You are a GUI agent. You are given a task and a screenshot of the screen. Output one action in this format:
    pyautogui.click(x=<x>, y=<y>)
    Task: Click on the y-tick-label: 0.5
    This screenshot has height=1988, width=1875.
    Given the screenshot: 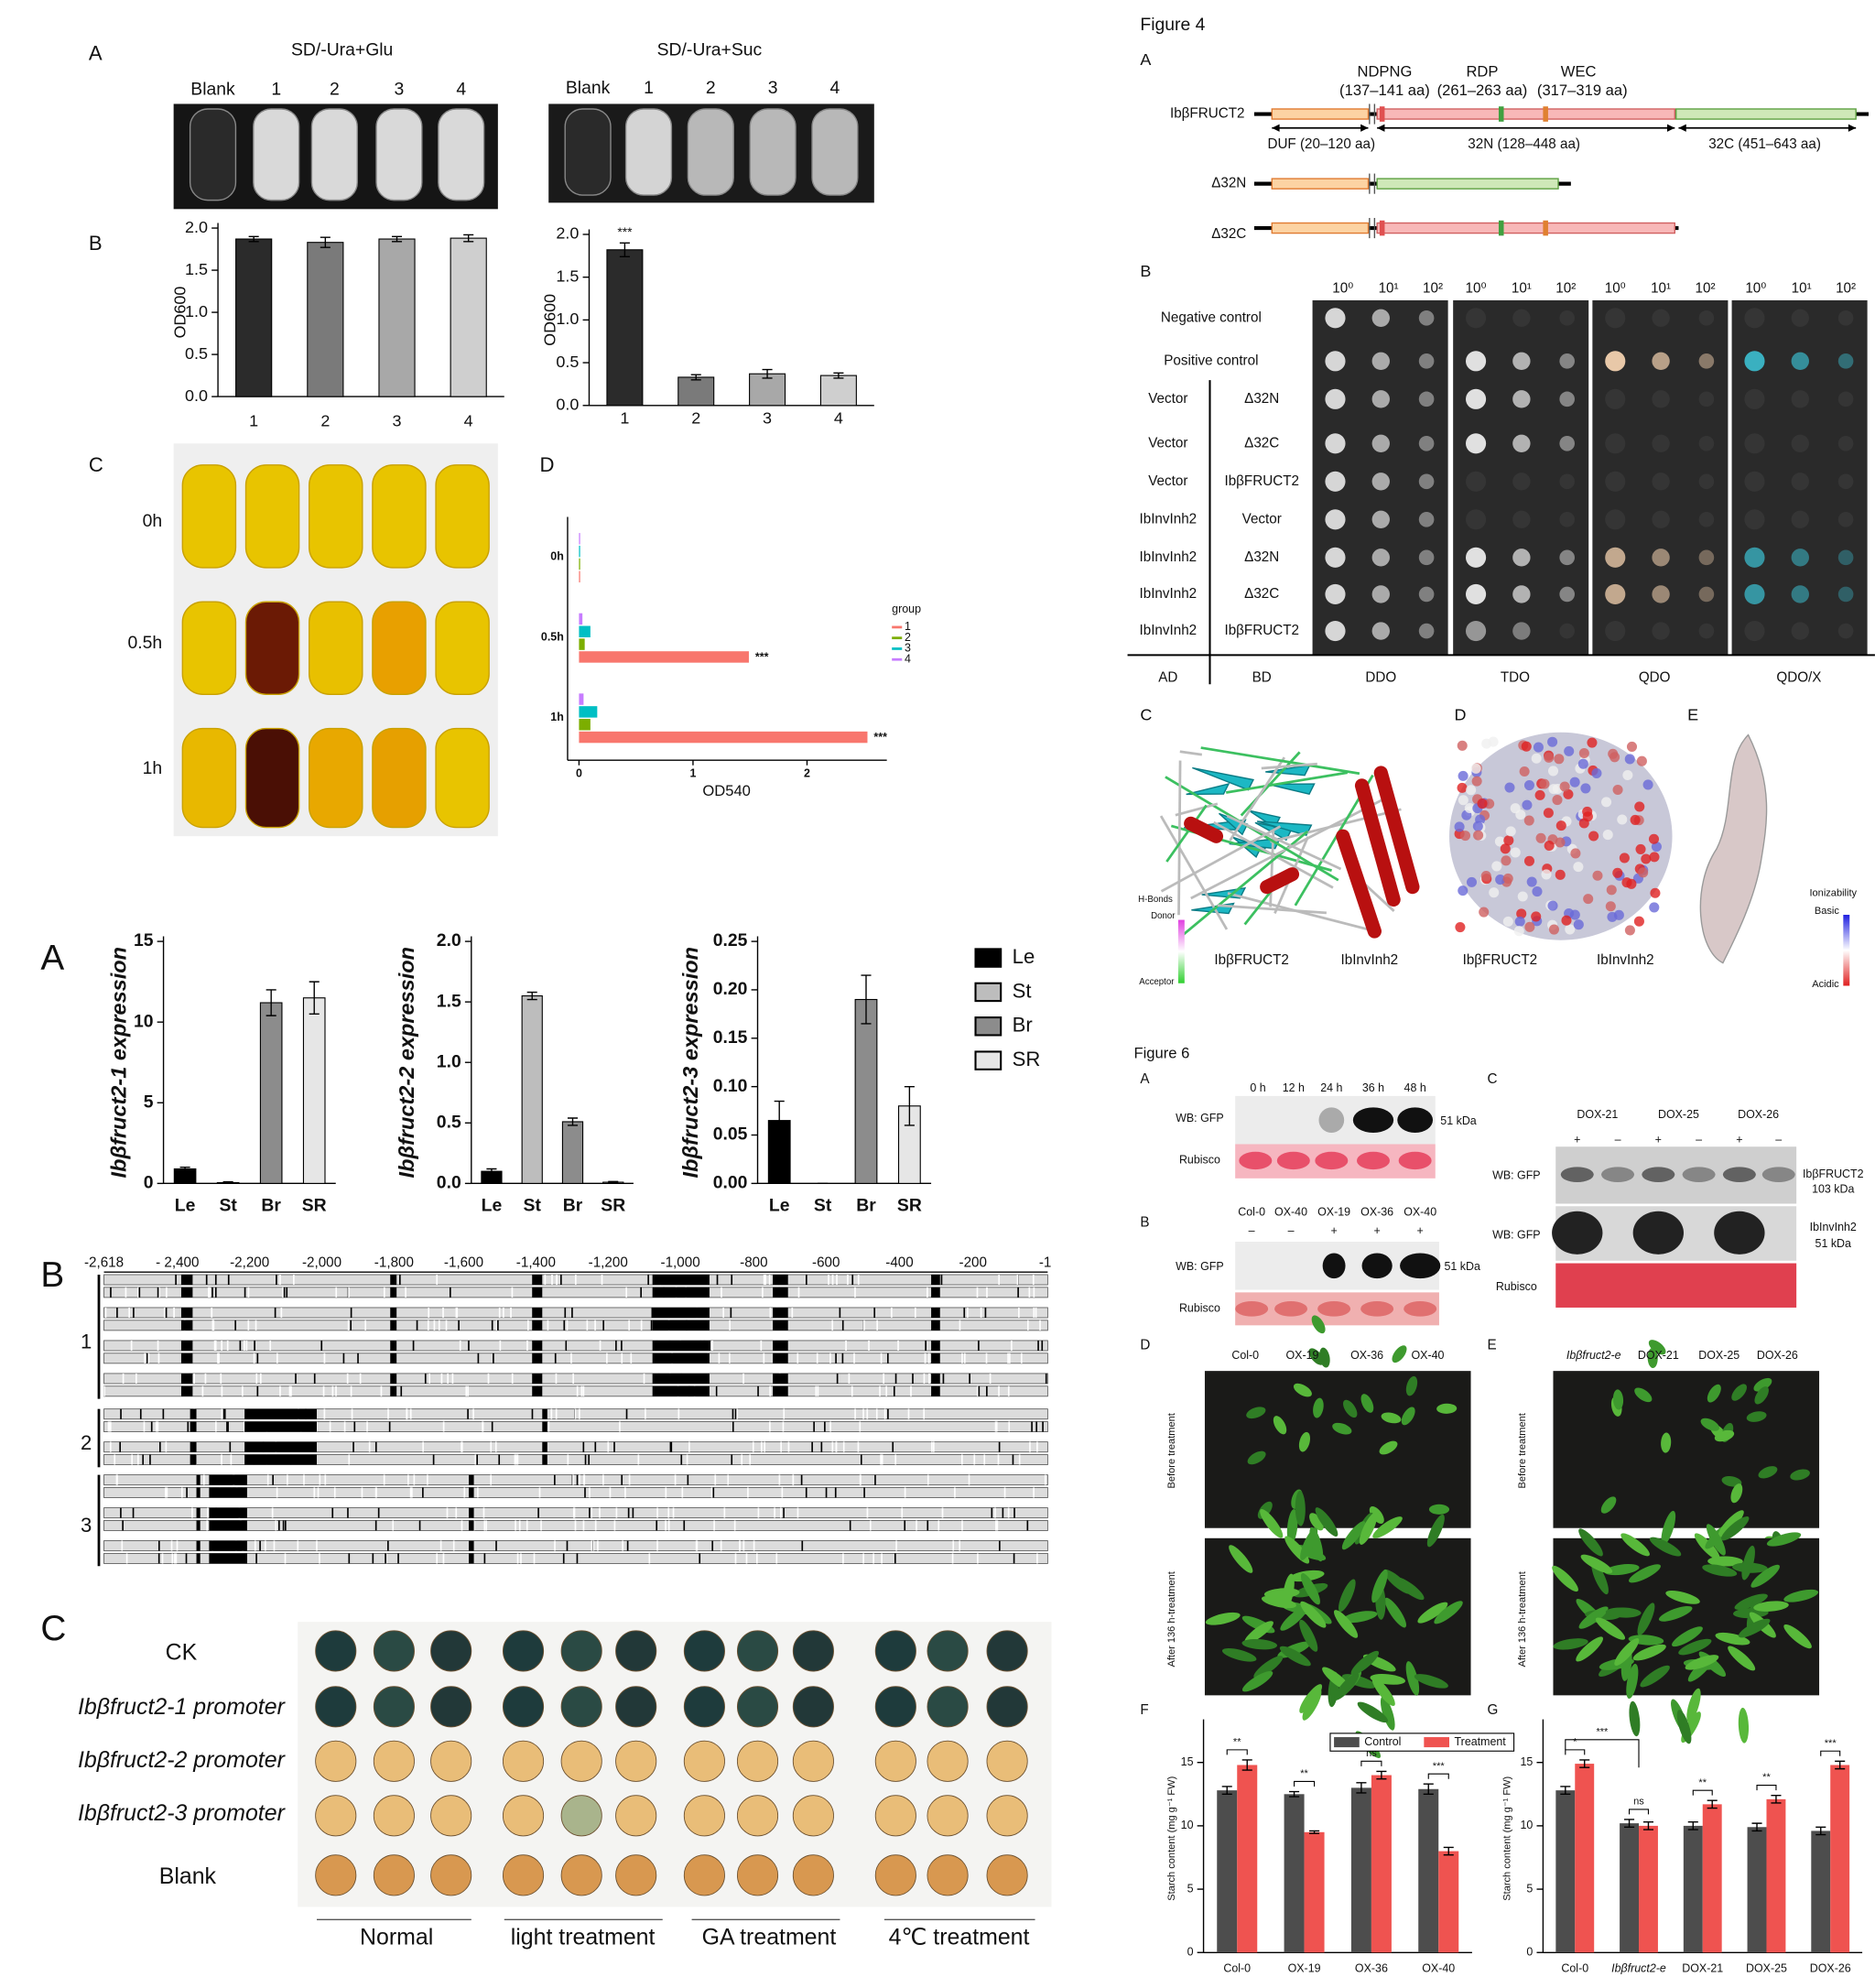 What is the action you would take?
    pyautogui.click(x=196, y=353)
    